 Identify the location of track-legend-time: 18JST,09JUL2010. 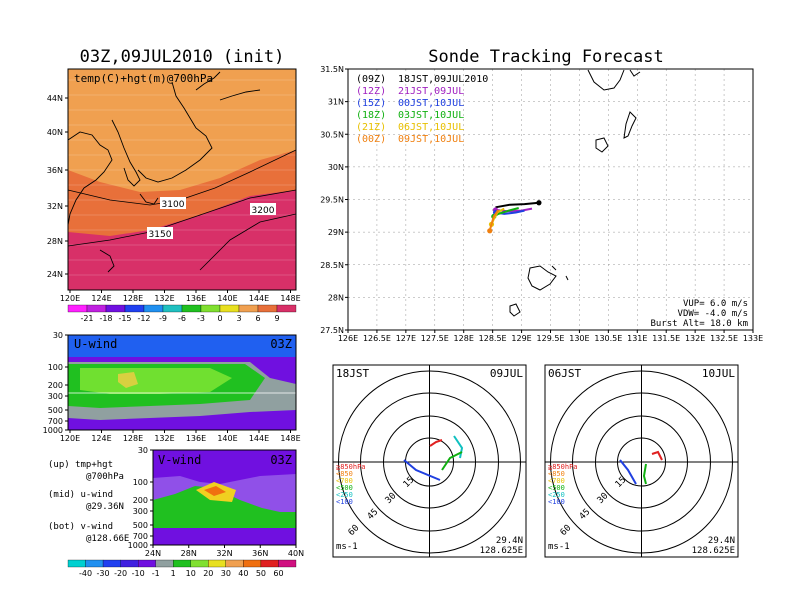
(443, 79).